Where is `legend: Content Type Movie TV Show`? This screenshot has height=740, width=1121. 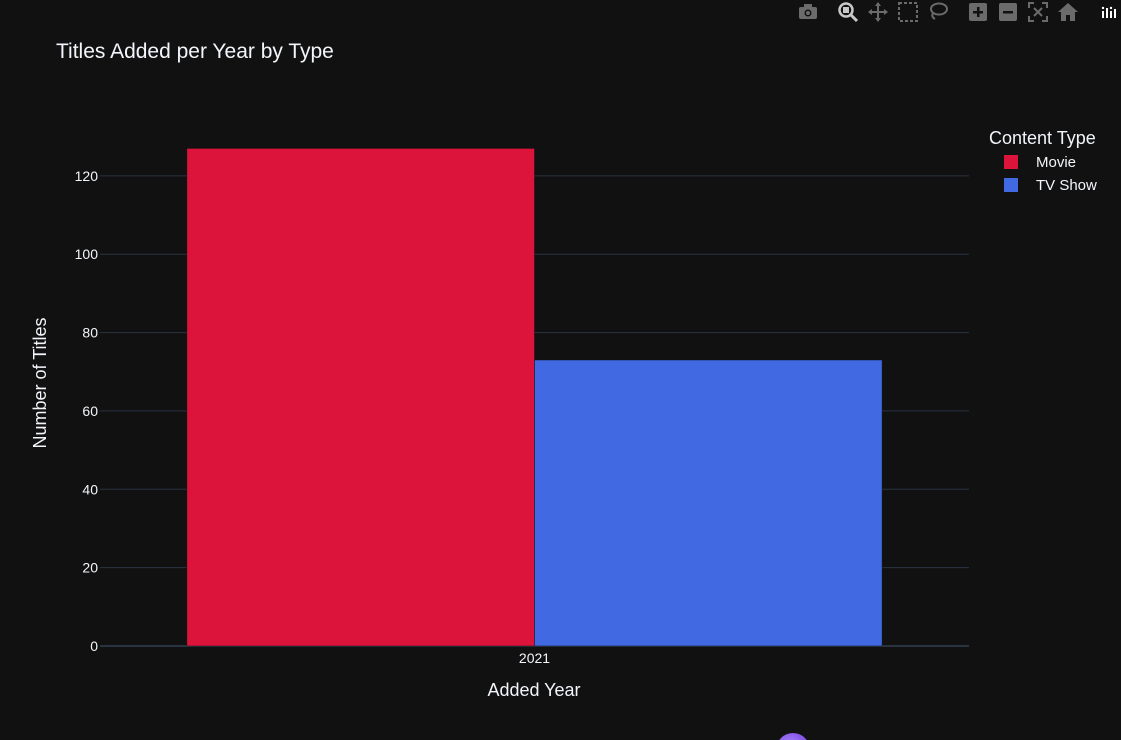 legend: Content Type Movie TV Show is located at coordinates (1043, 161).